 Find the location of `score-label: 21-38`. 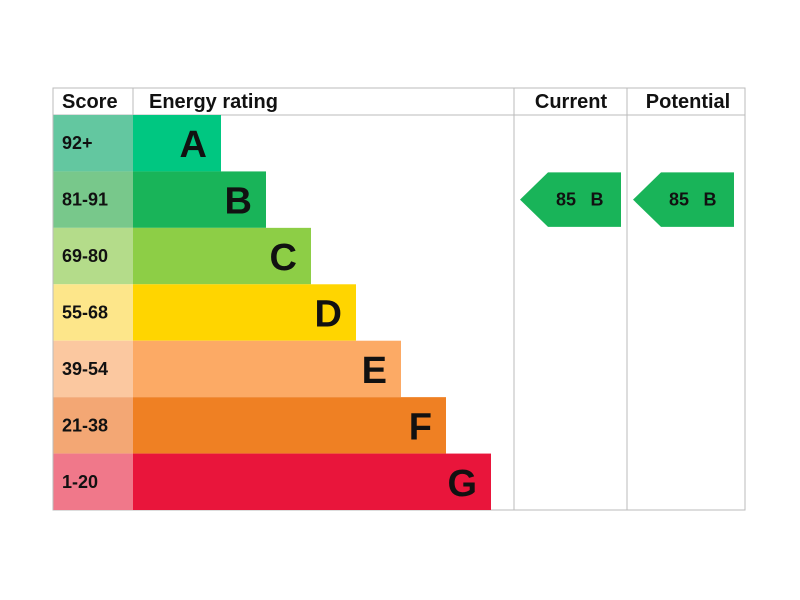

score-label: 21-38 is located at coordinates (85, 425).